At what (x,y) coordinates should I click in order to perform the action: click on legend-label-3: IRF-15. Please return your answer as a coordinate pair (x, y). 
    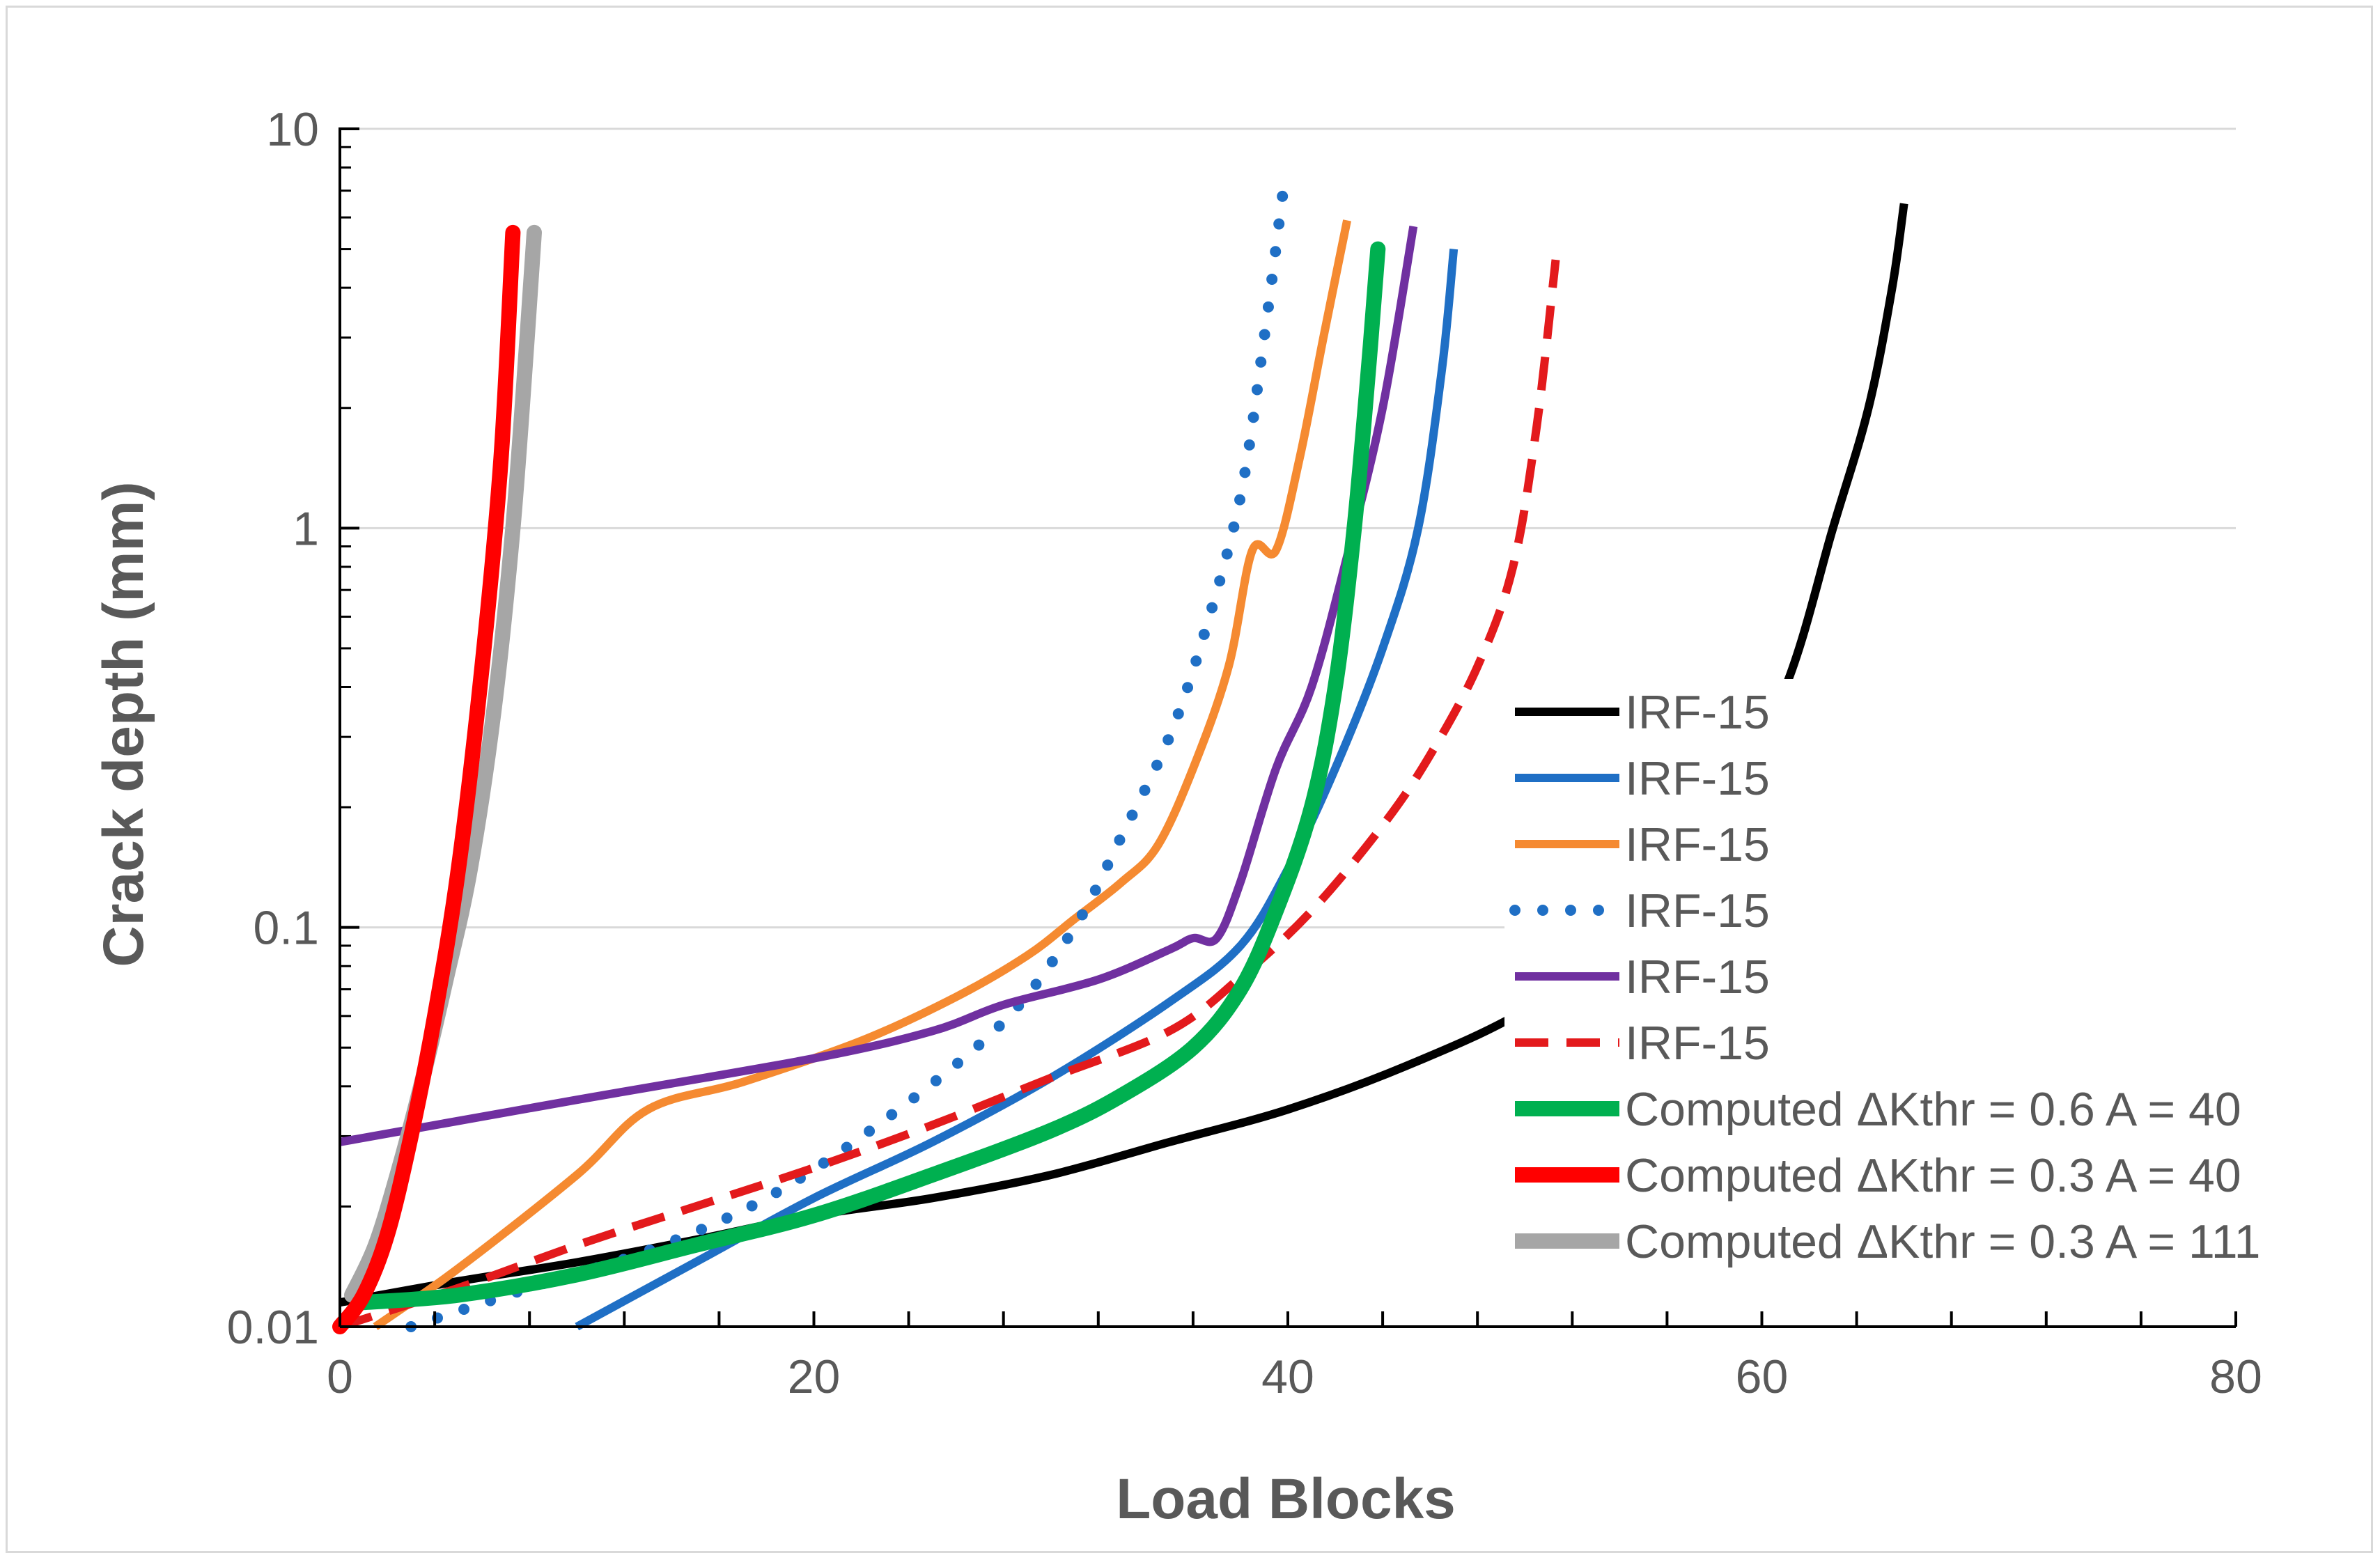
    Looking at the image, I should click on (1698, 844).